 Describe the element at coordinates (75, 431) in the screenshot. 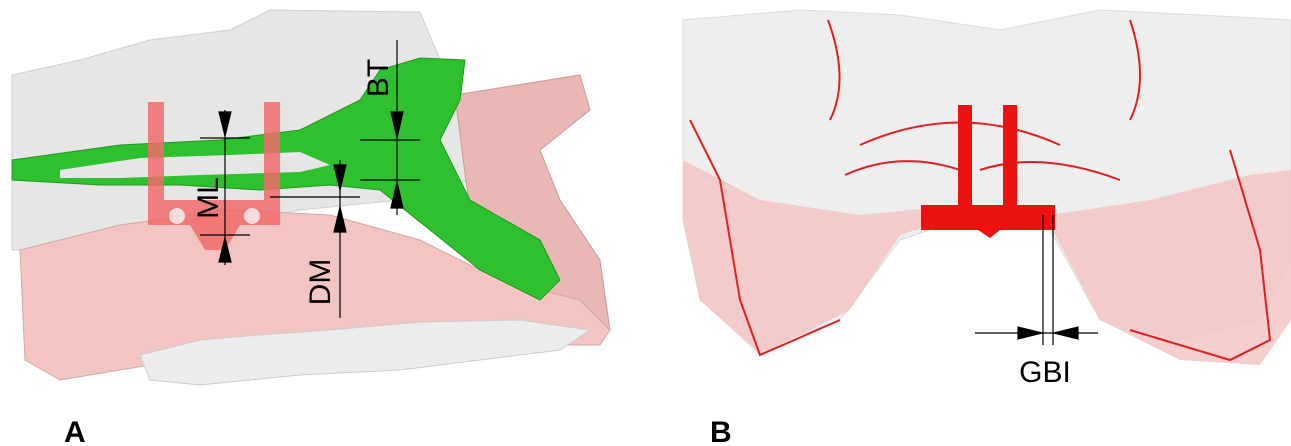

I see `panel-label: A` at that location.